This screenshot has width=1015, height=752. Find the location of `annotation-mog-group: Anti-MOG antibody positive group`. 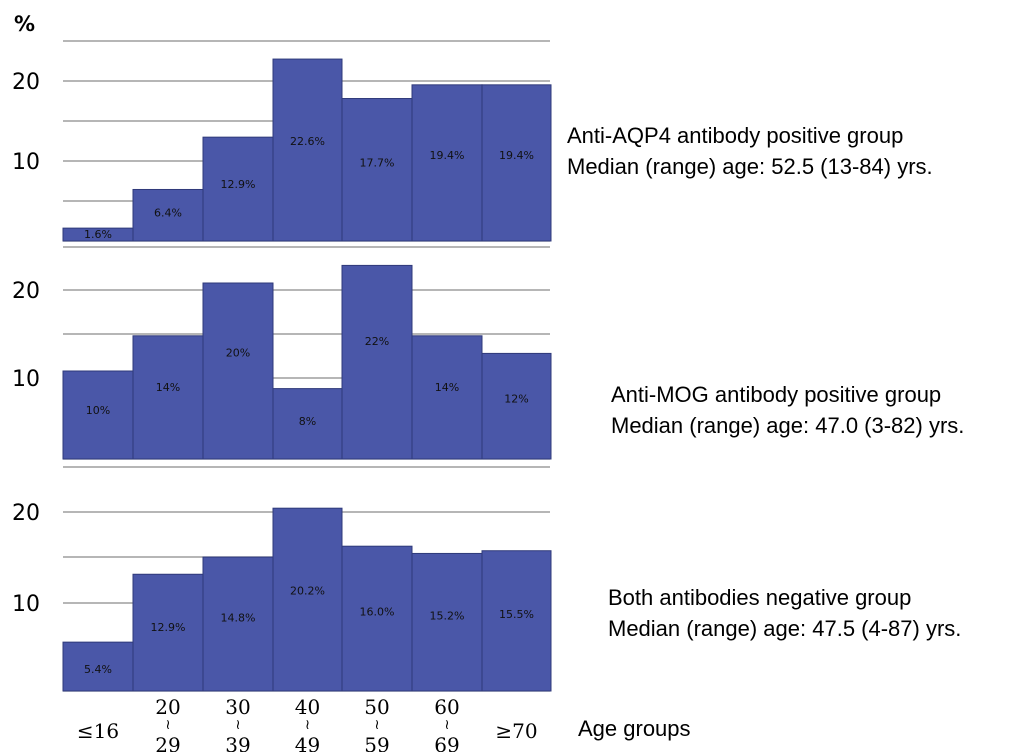

annotation-mog-group: Anti-MOG antibody positive group is located at coordinates (776, 394).